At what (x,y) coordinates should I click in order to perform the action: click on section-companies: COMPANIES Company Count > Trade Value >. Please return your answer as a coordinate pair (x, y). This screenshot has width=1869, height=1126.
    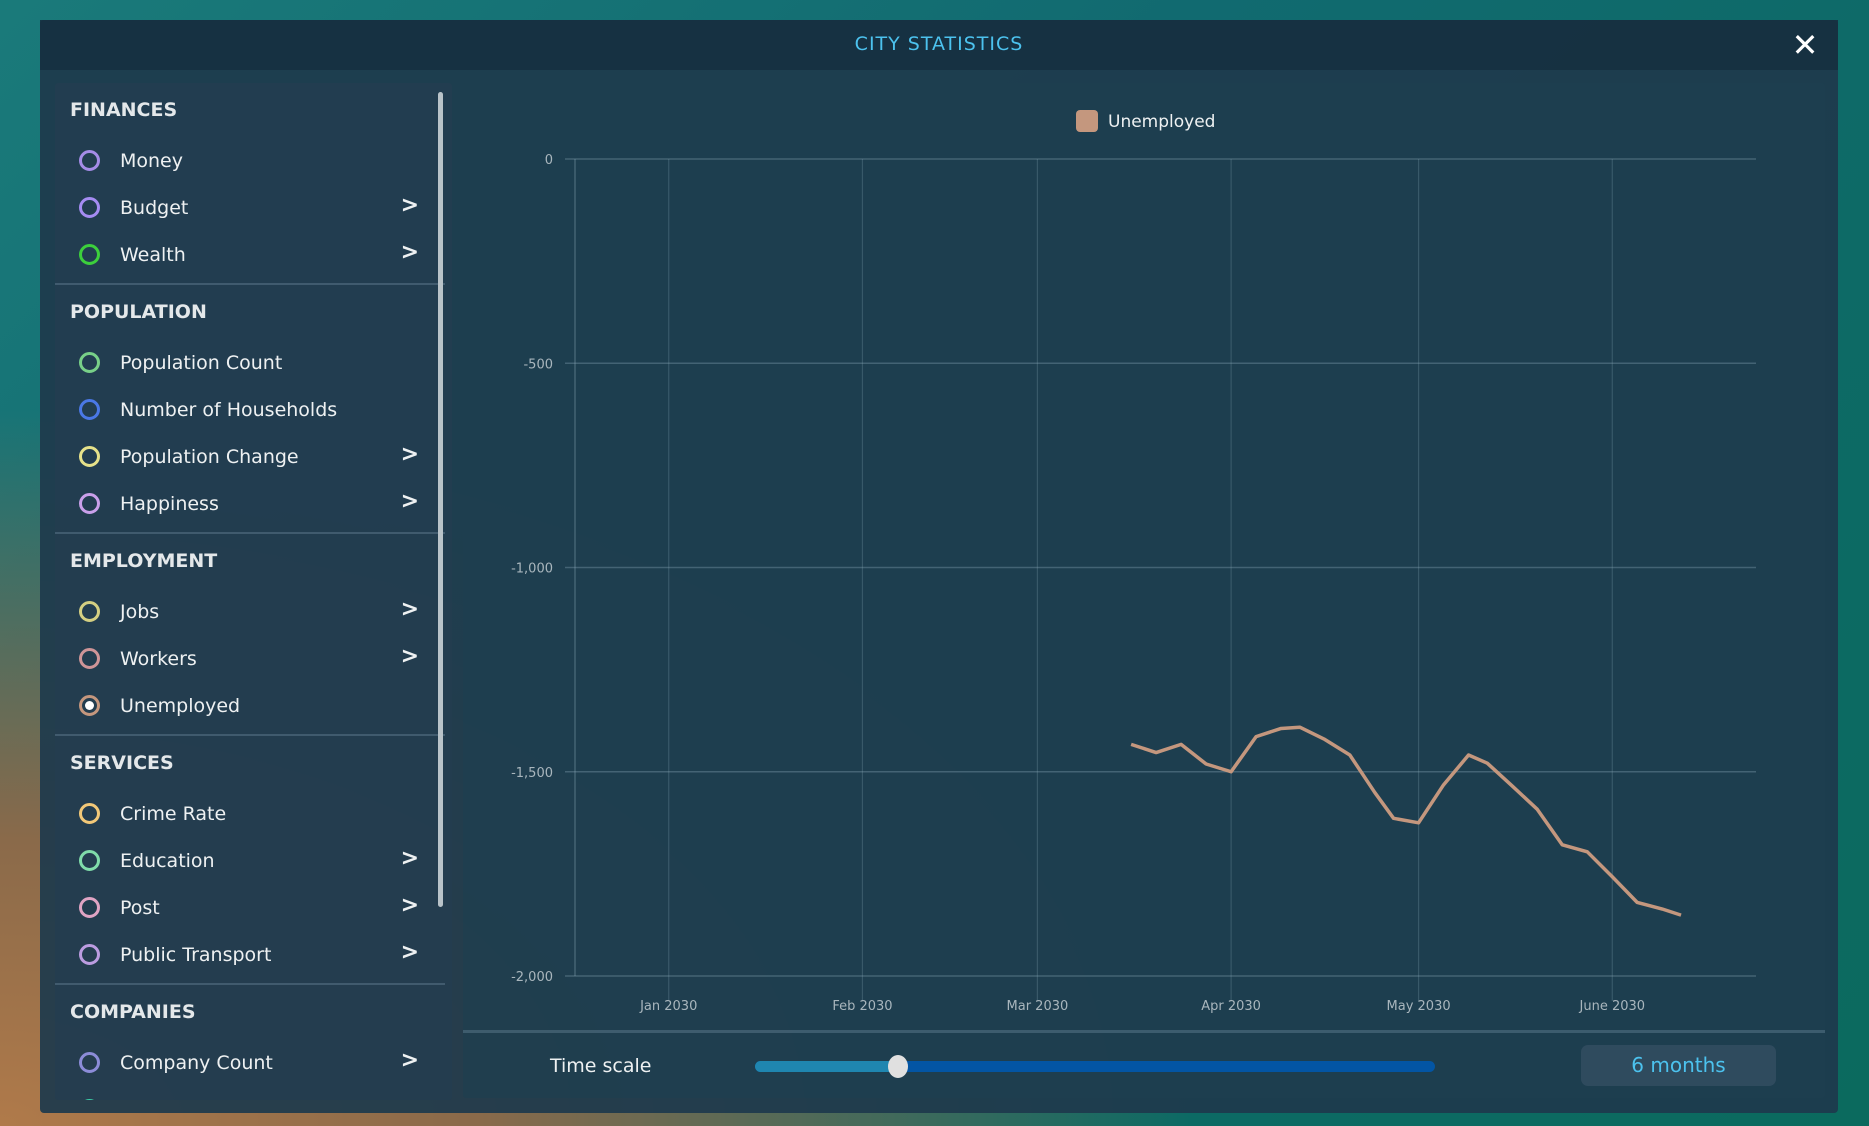
    Looking at the image, I should click on (250, 1042).